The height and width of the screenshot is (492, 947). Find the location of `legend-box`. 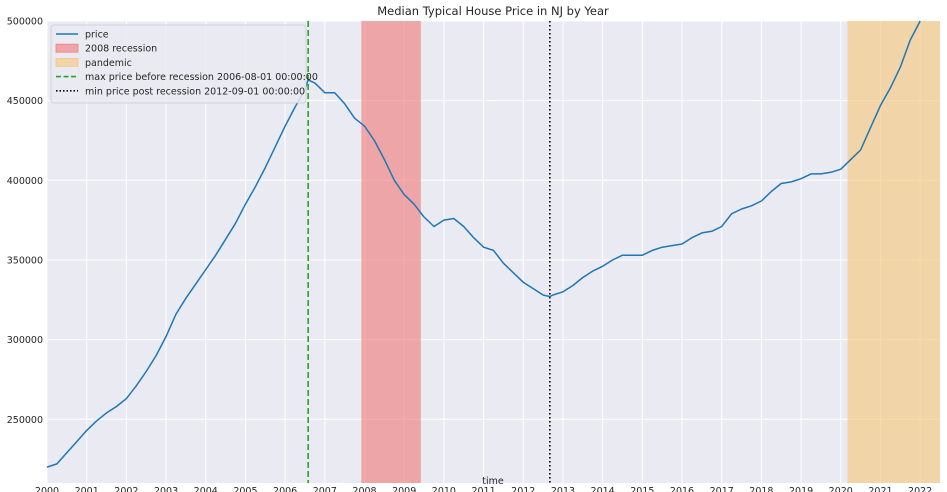

legend-box is located at coordinates (178, 64).